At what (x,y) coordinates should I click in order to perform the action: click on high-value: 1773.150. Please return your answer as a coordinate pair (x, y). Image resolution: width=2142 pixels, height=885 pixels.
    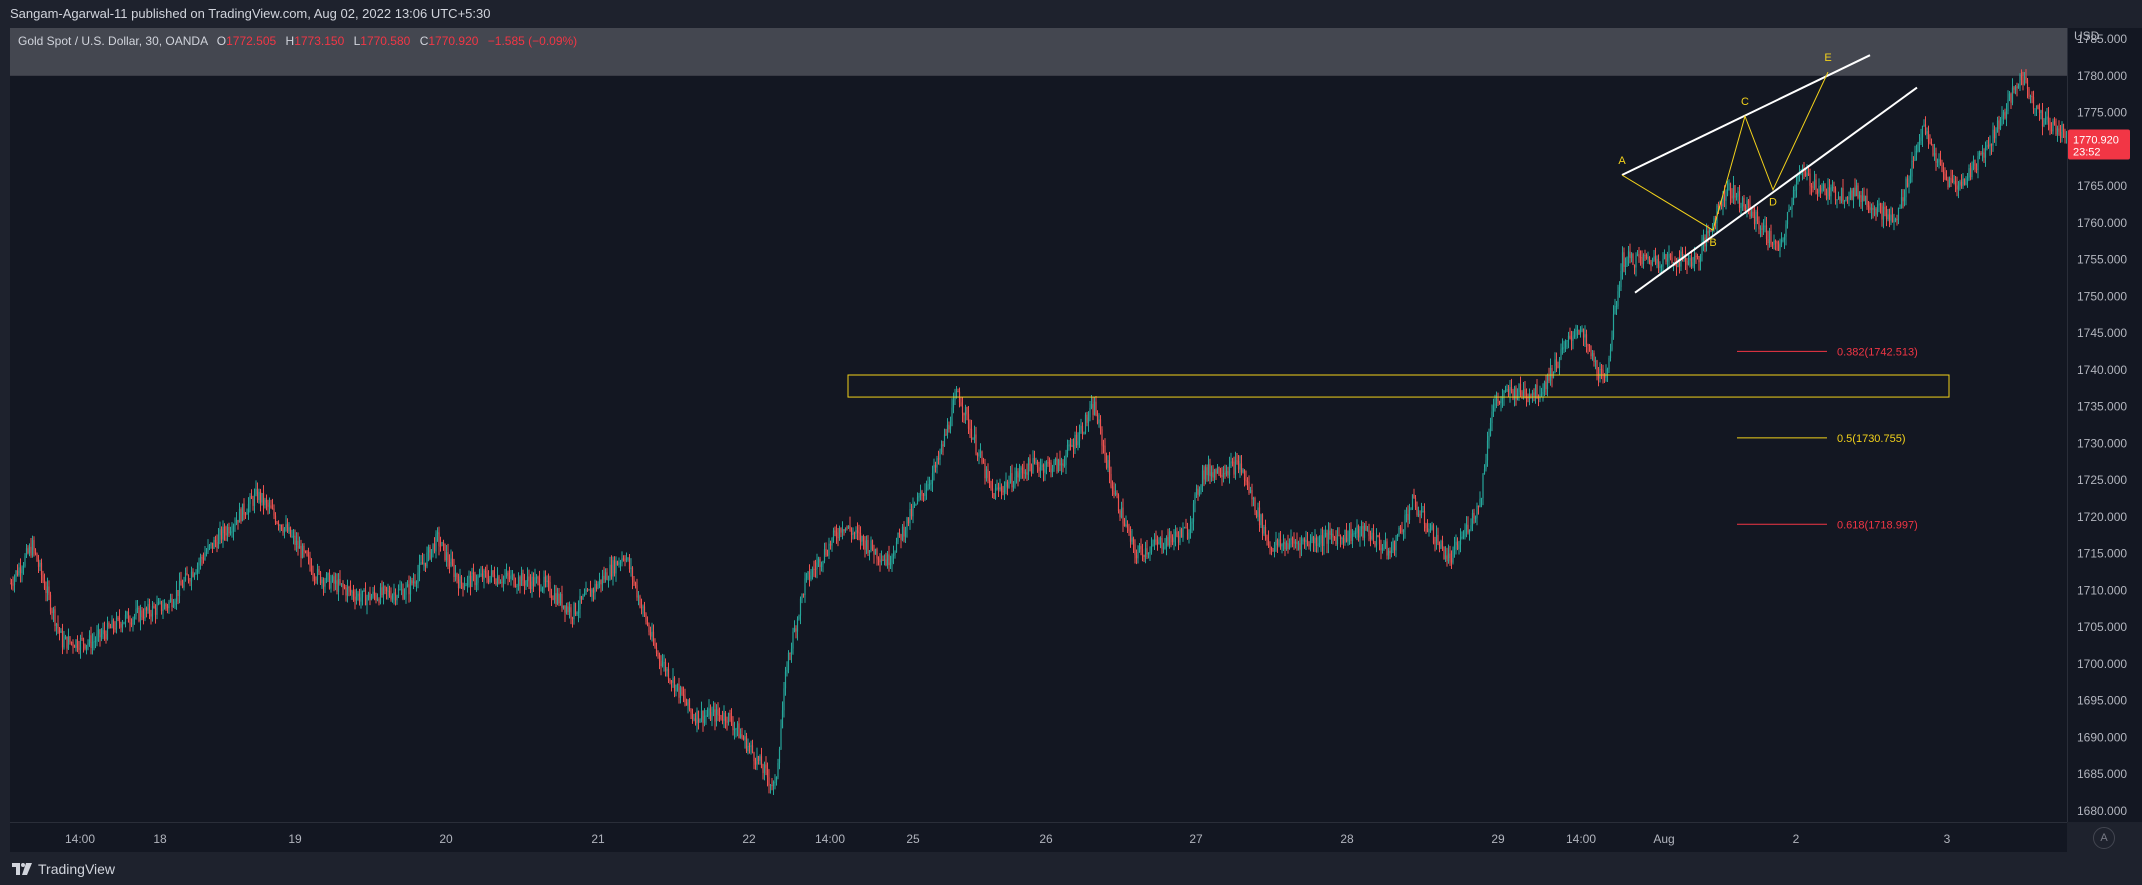
    Looking at the image, I should click on (319, 41).